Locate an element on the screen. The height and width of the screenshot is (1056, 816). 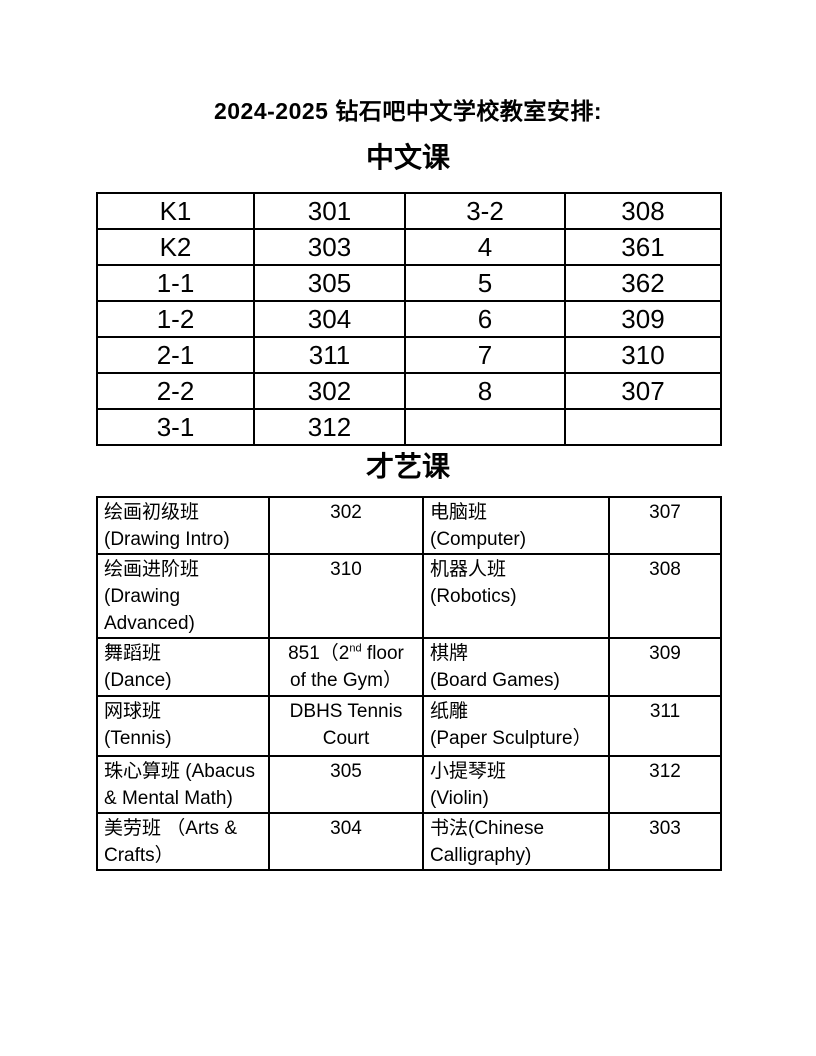
class-name-cell: 书法(Chinese Calligraphy) is located at coordinates (516, 841).